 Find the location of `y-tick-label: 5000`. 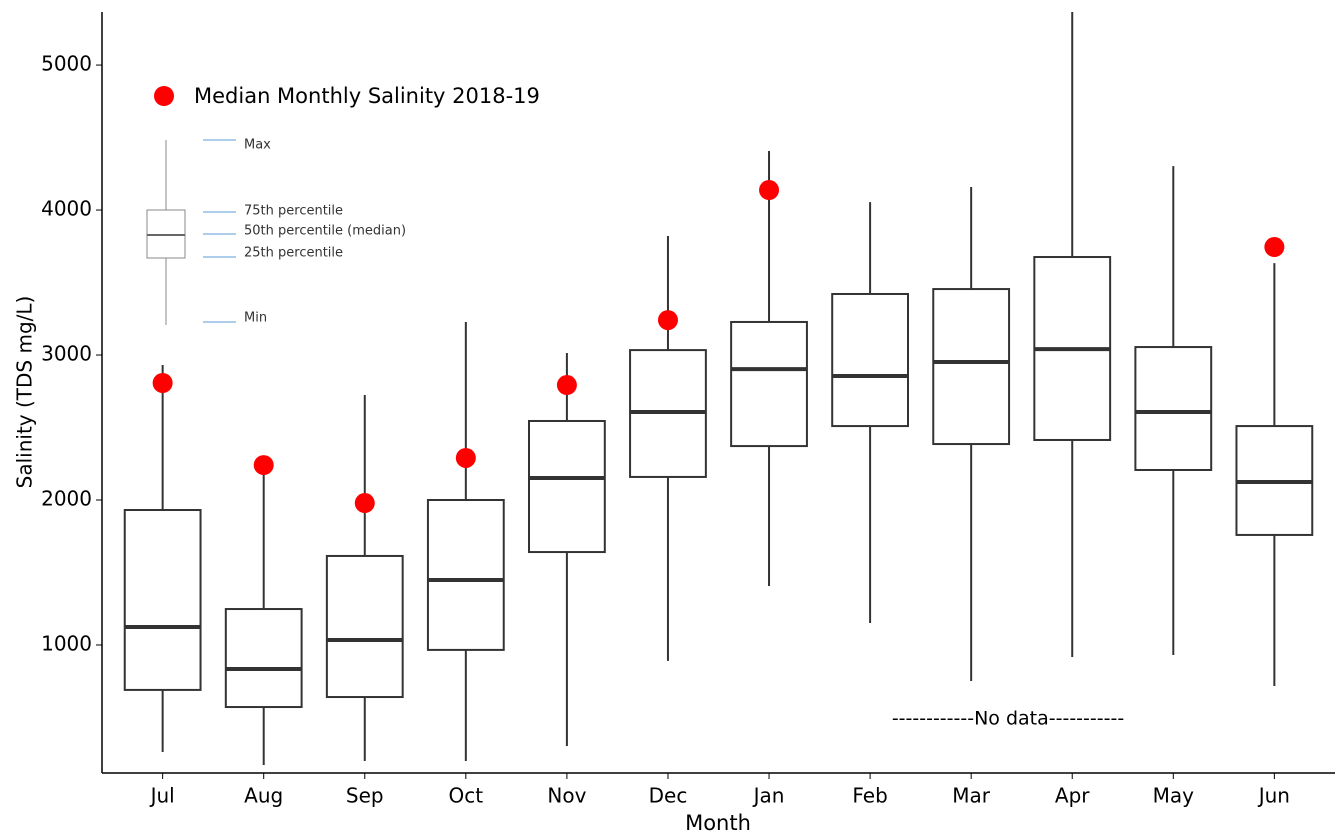

y-tick-label: 5000 is located at coordinates (66, 64).